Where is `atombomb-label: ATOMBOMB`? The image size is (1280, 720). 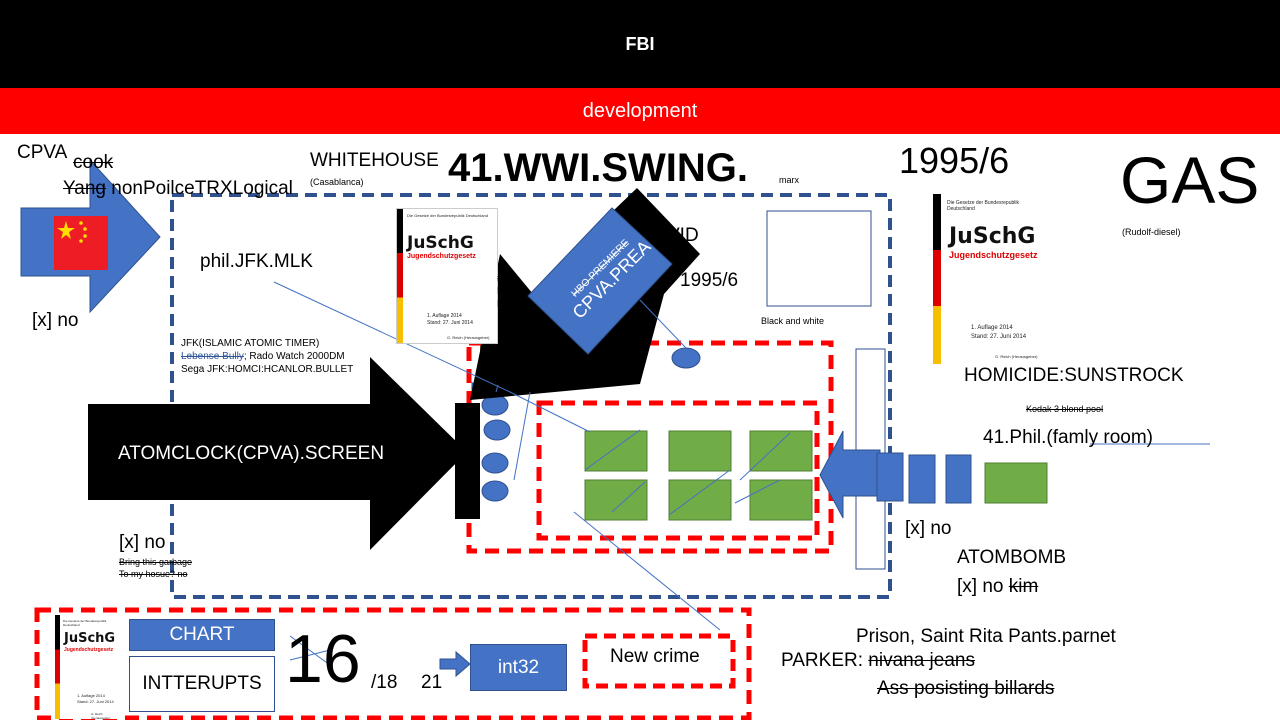
atombomb-label: ATOMBOMB is located at coordinates (1012, 557).